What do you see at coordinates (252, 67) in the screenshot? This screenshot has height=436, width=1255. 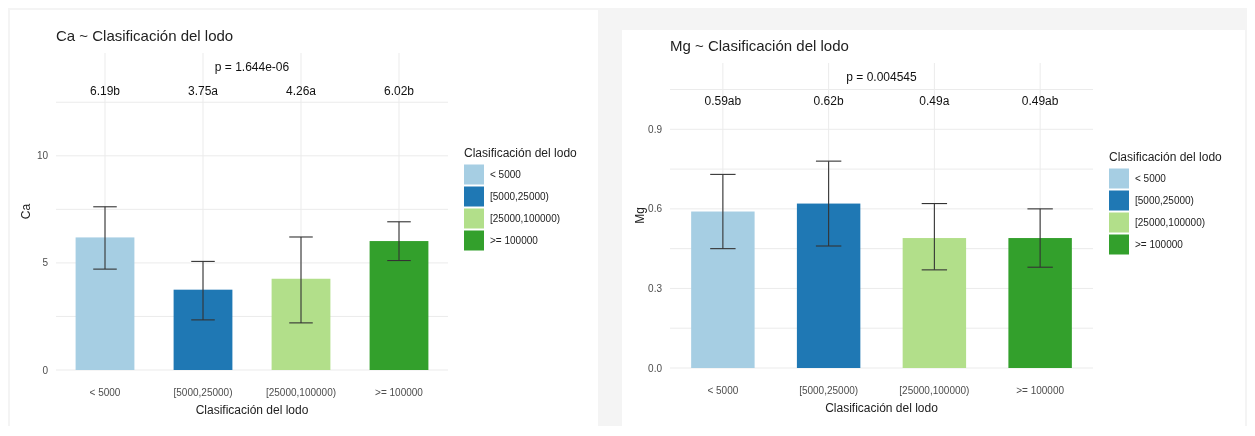 I see `annotation: p = 1.644e-06` at bounding box center [252, 67].